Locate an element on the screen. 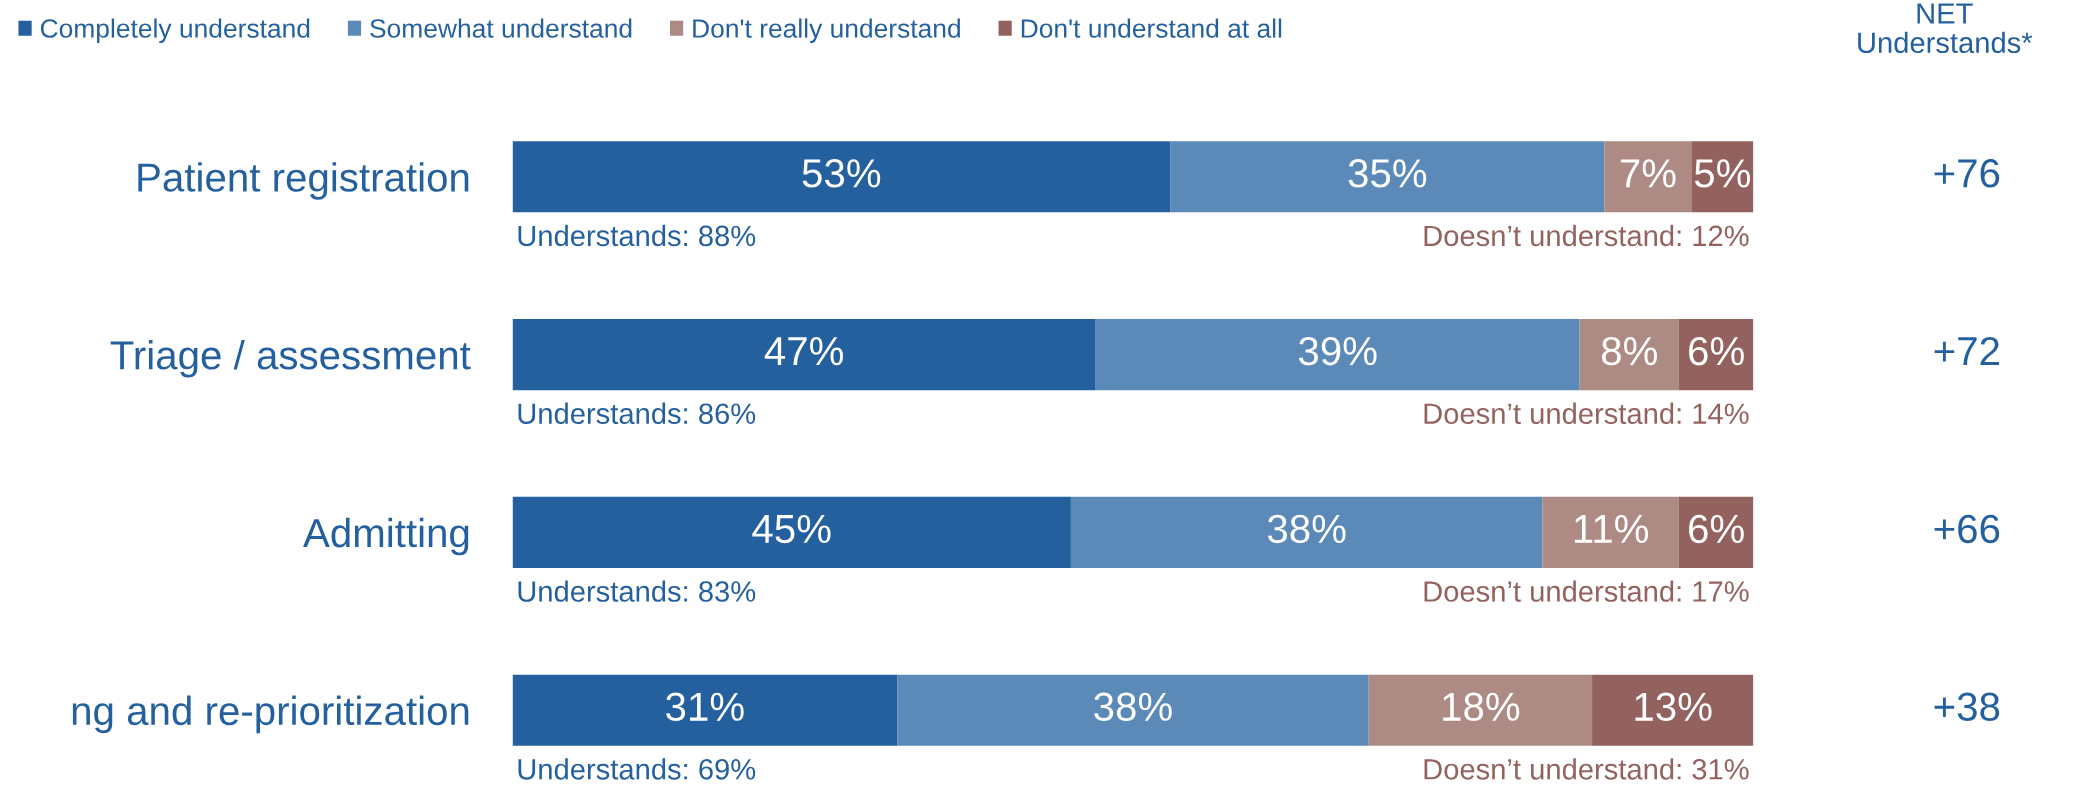 The image size is (2075, 792). annotation: Doesn’t understand: 12% is located at coordinates (1586, 235).